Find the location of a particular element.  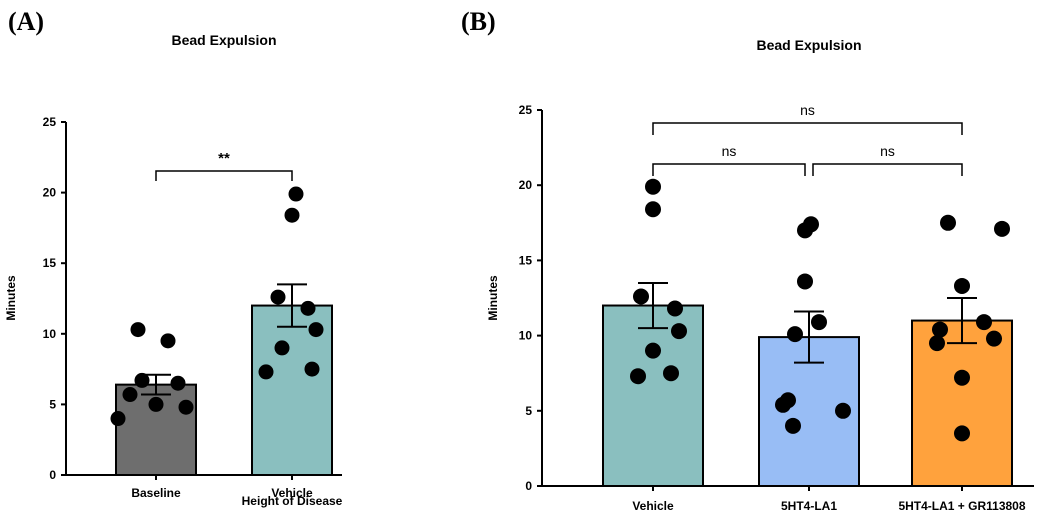

chart-a-subcategory-label: Height of Disease is located at coordinates (292, 501).